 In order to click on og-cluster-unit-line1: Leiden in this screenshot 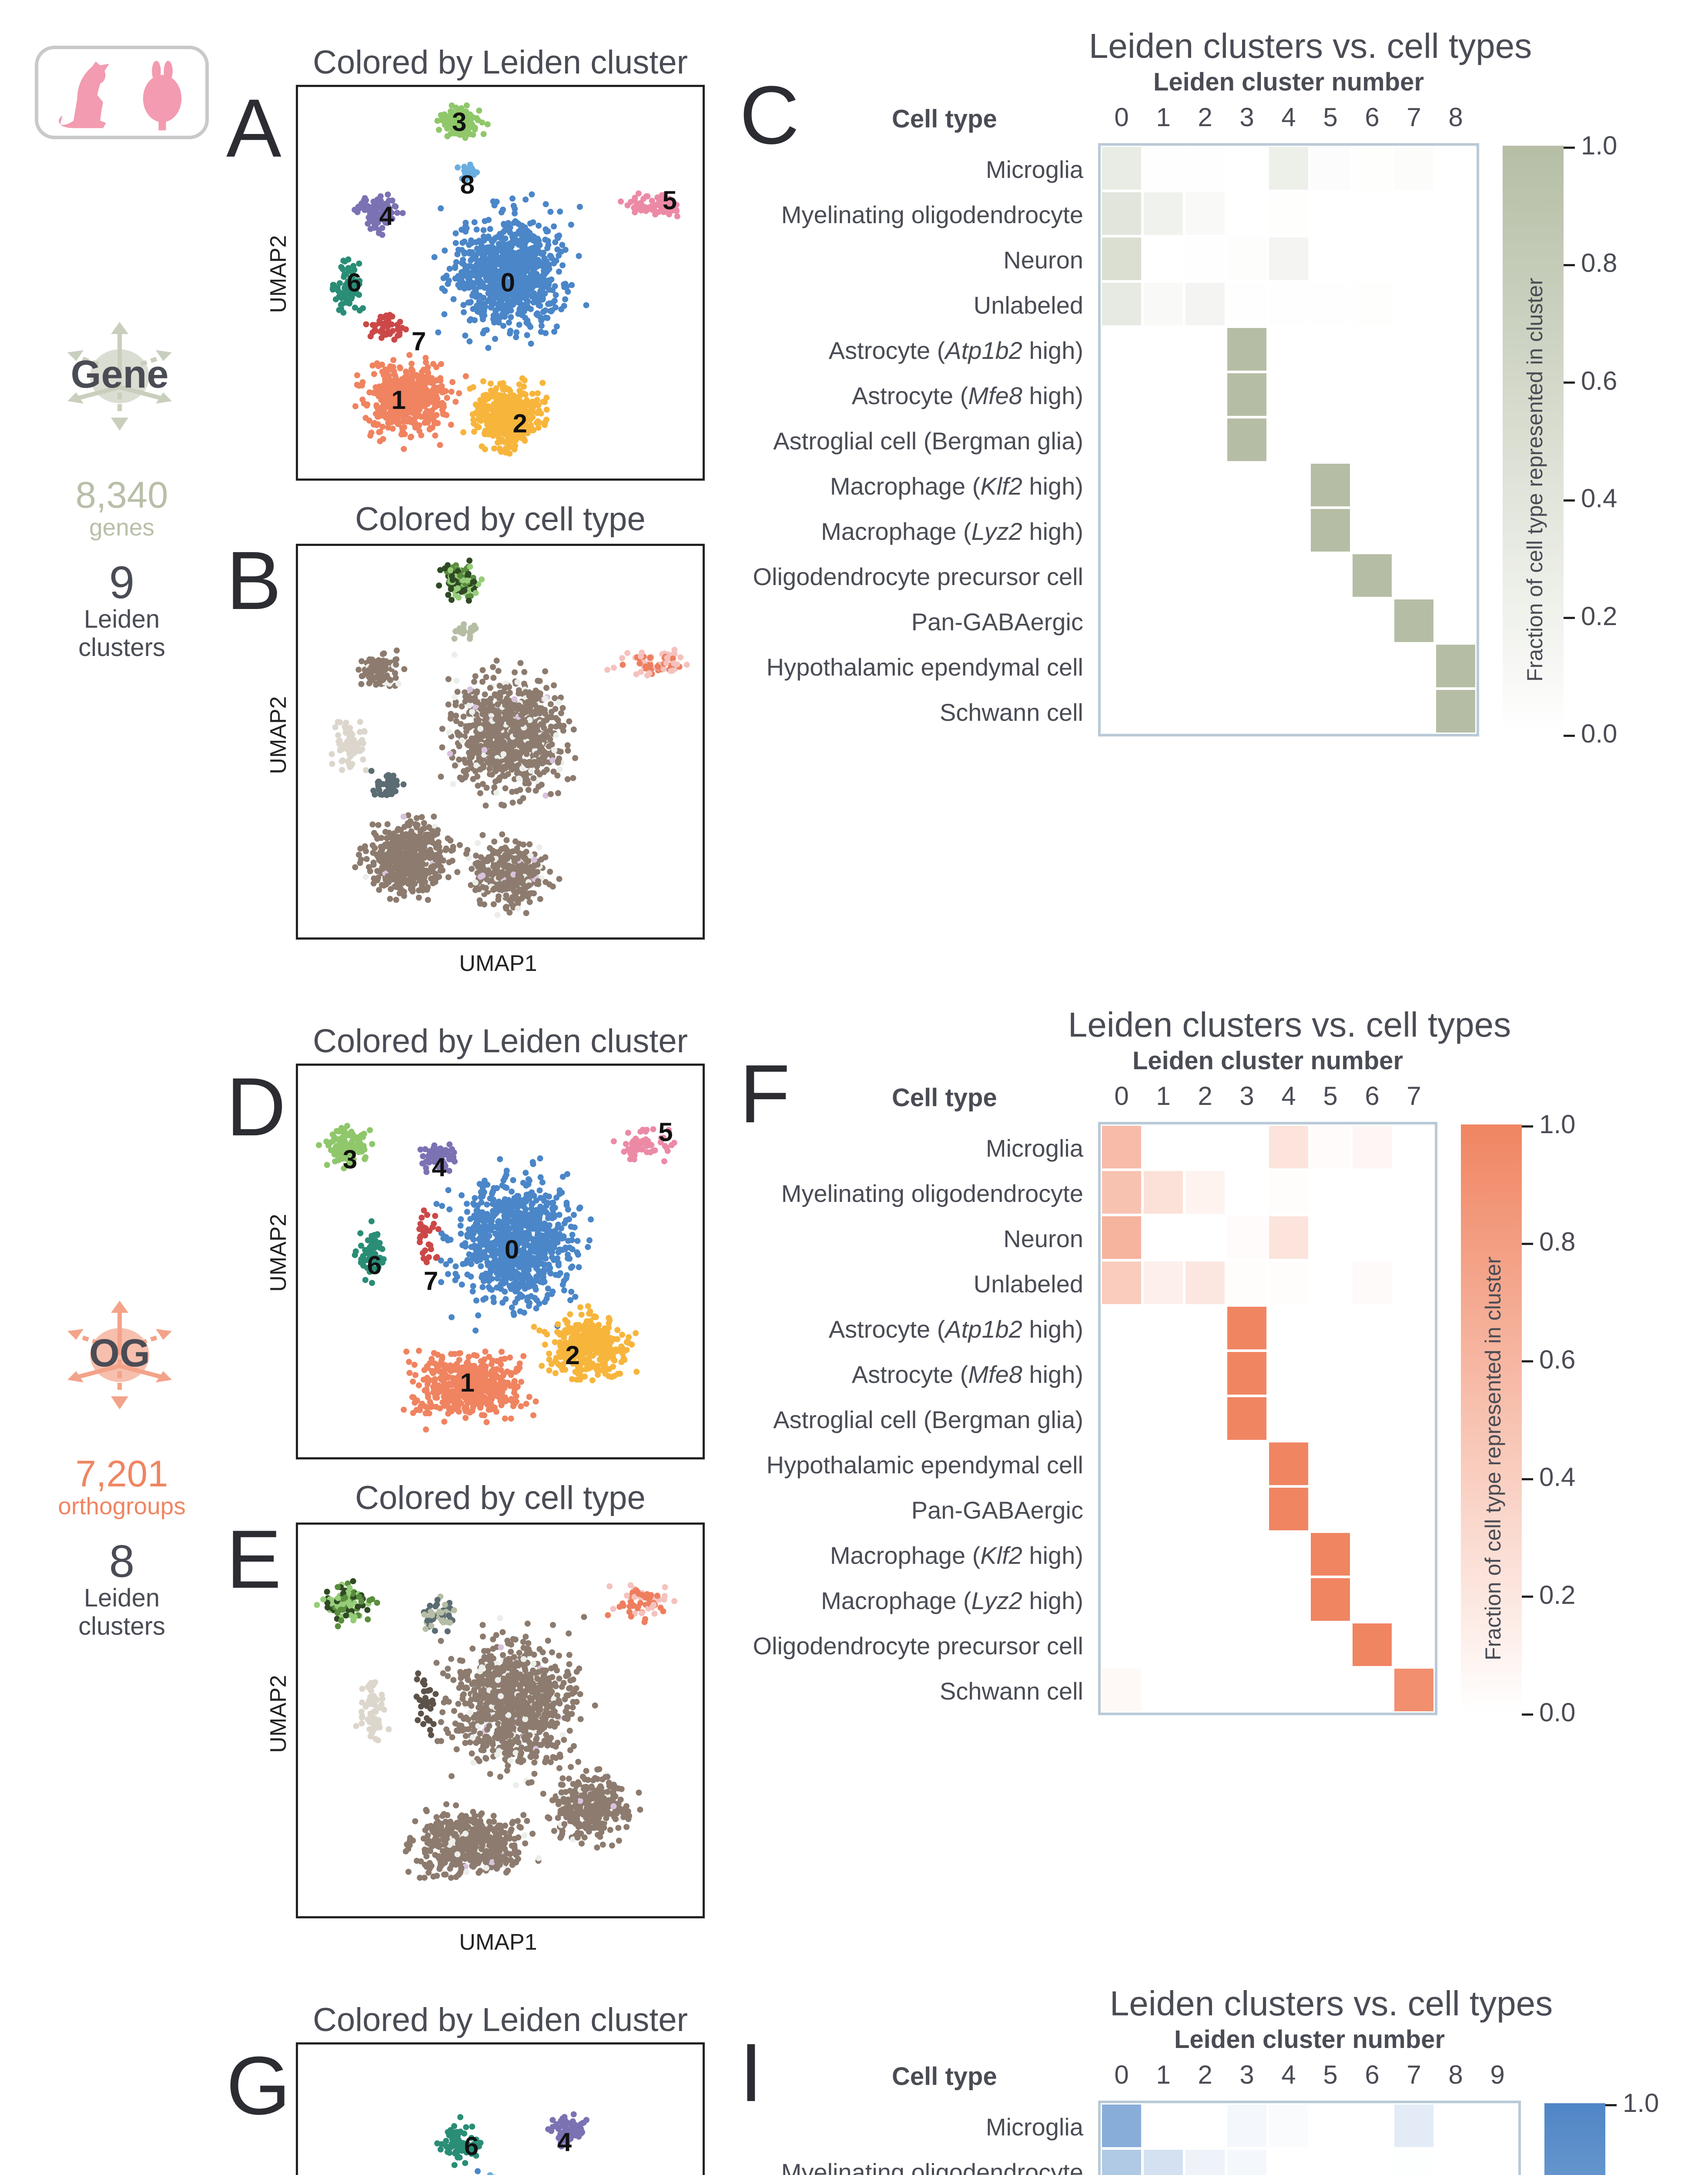, I will do `click(122, 1598)`.